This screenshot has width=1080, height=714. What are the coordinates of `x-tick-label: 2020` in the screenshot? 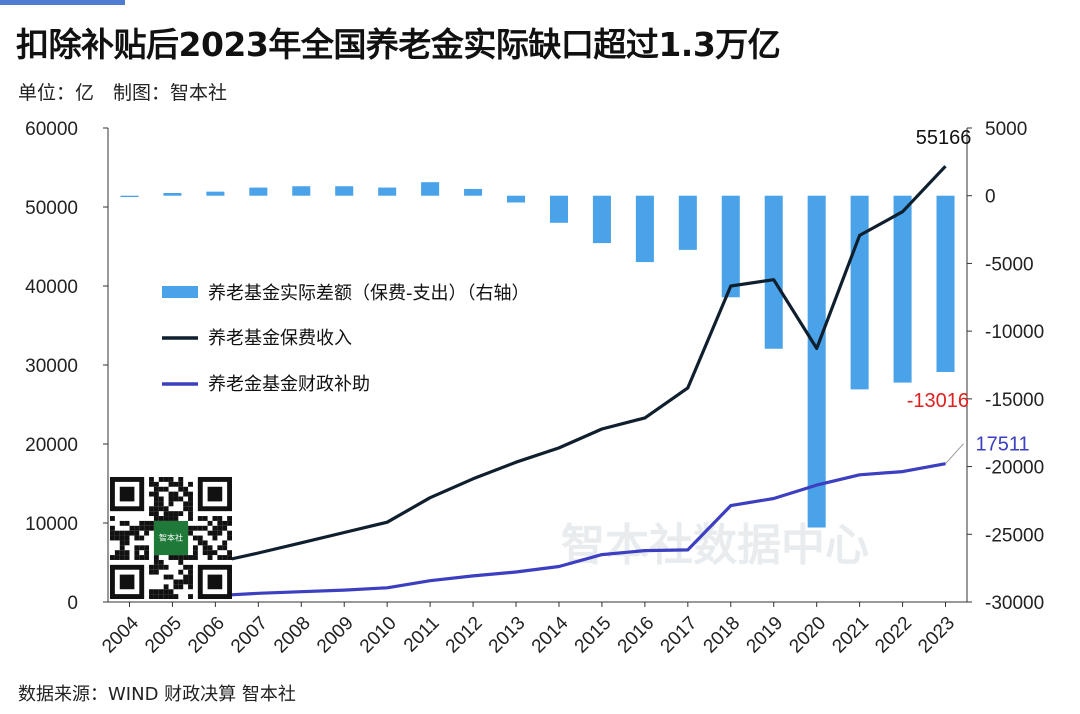 It's located at (807, 635).